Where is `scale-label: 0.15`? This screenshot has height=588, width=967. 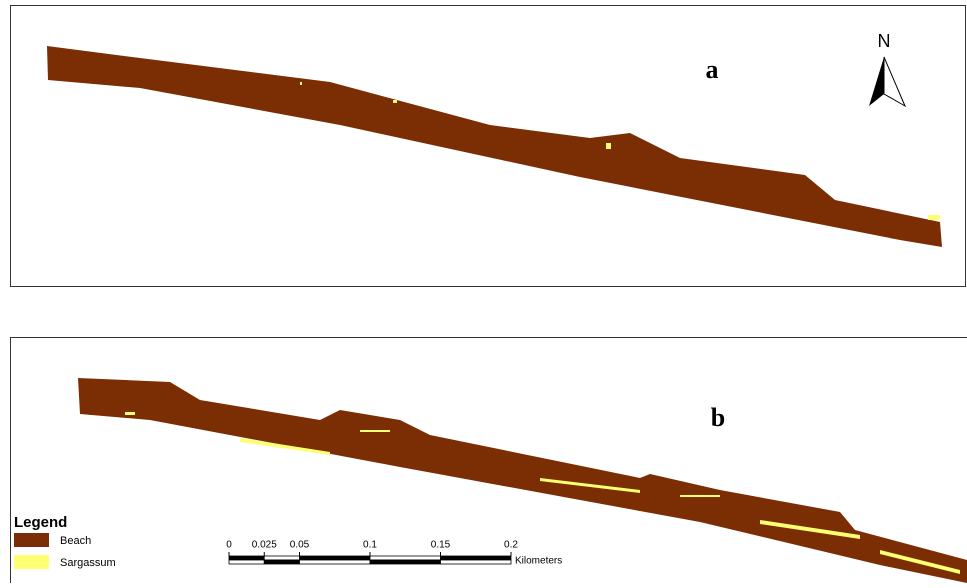
scale-label: 0.15 is located at coordinates (441, 545).